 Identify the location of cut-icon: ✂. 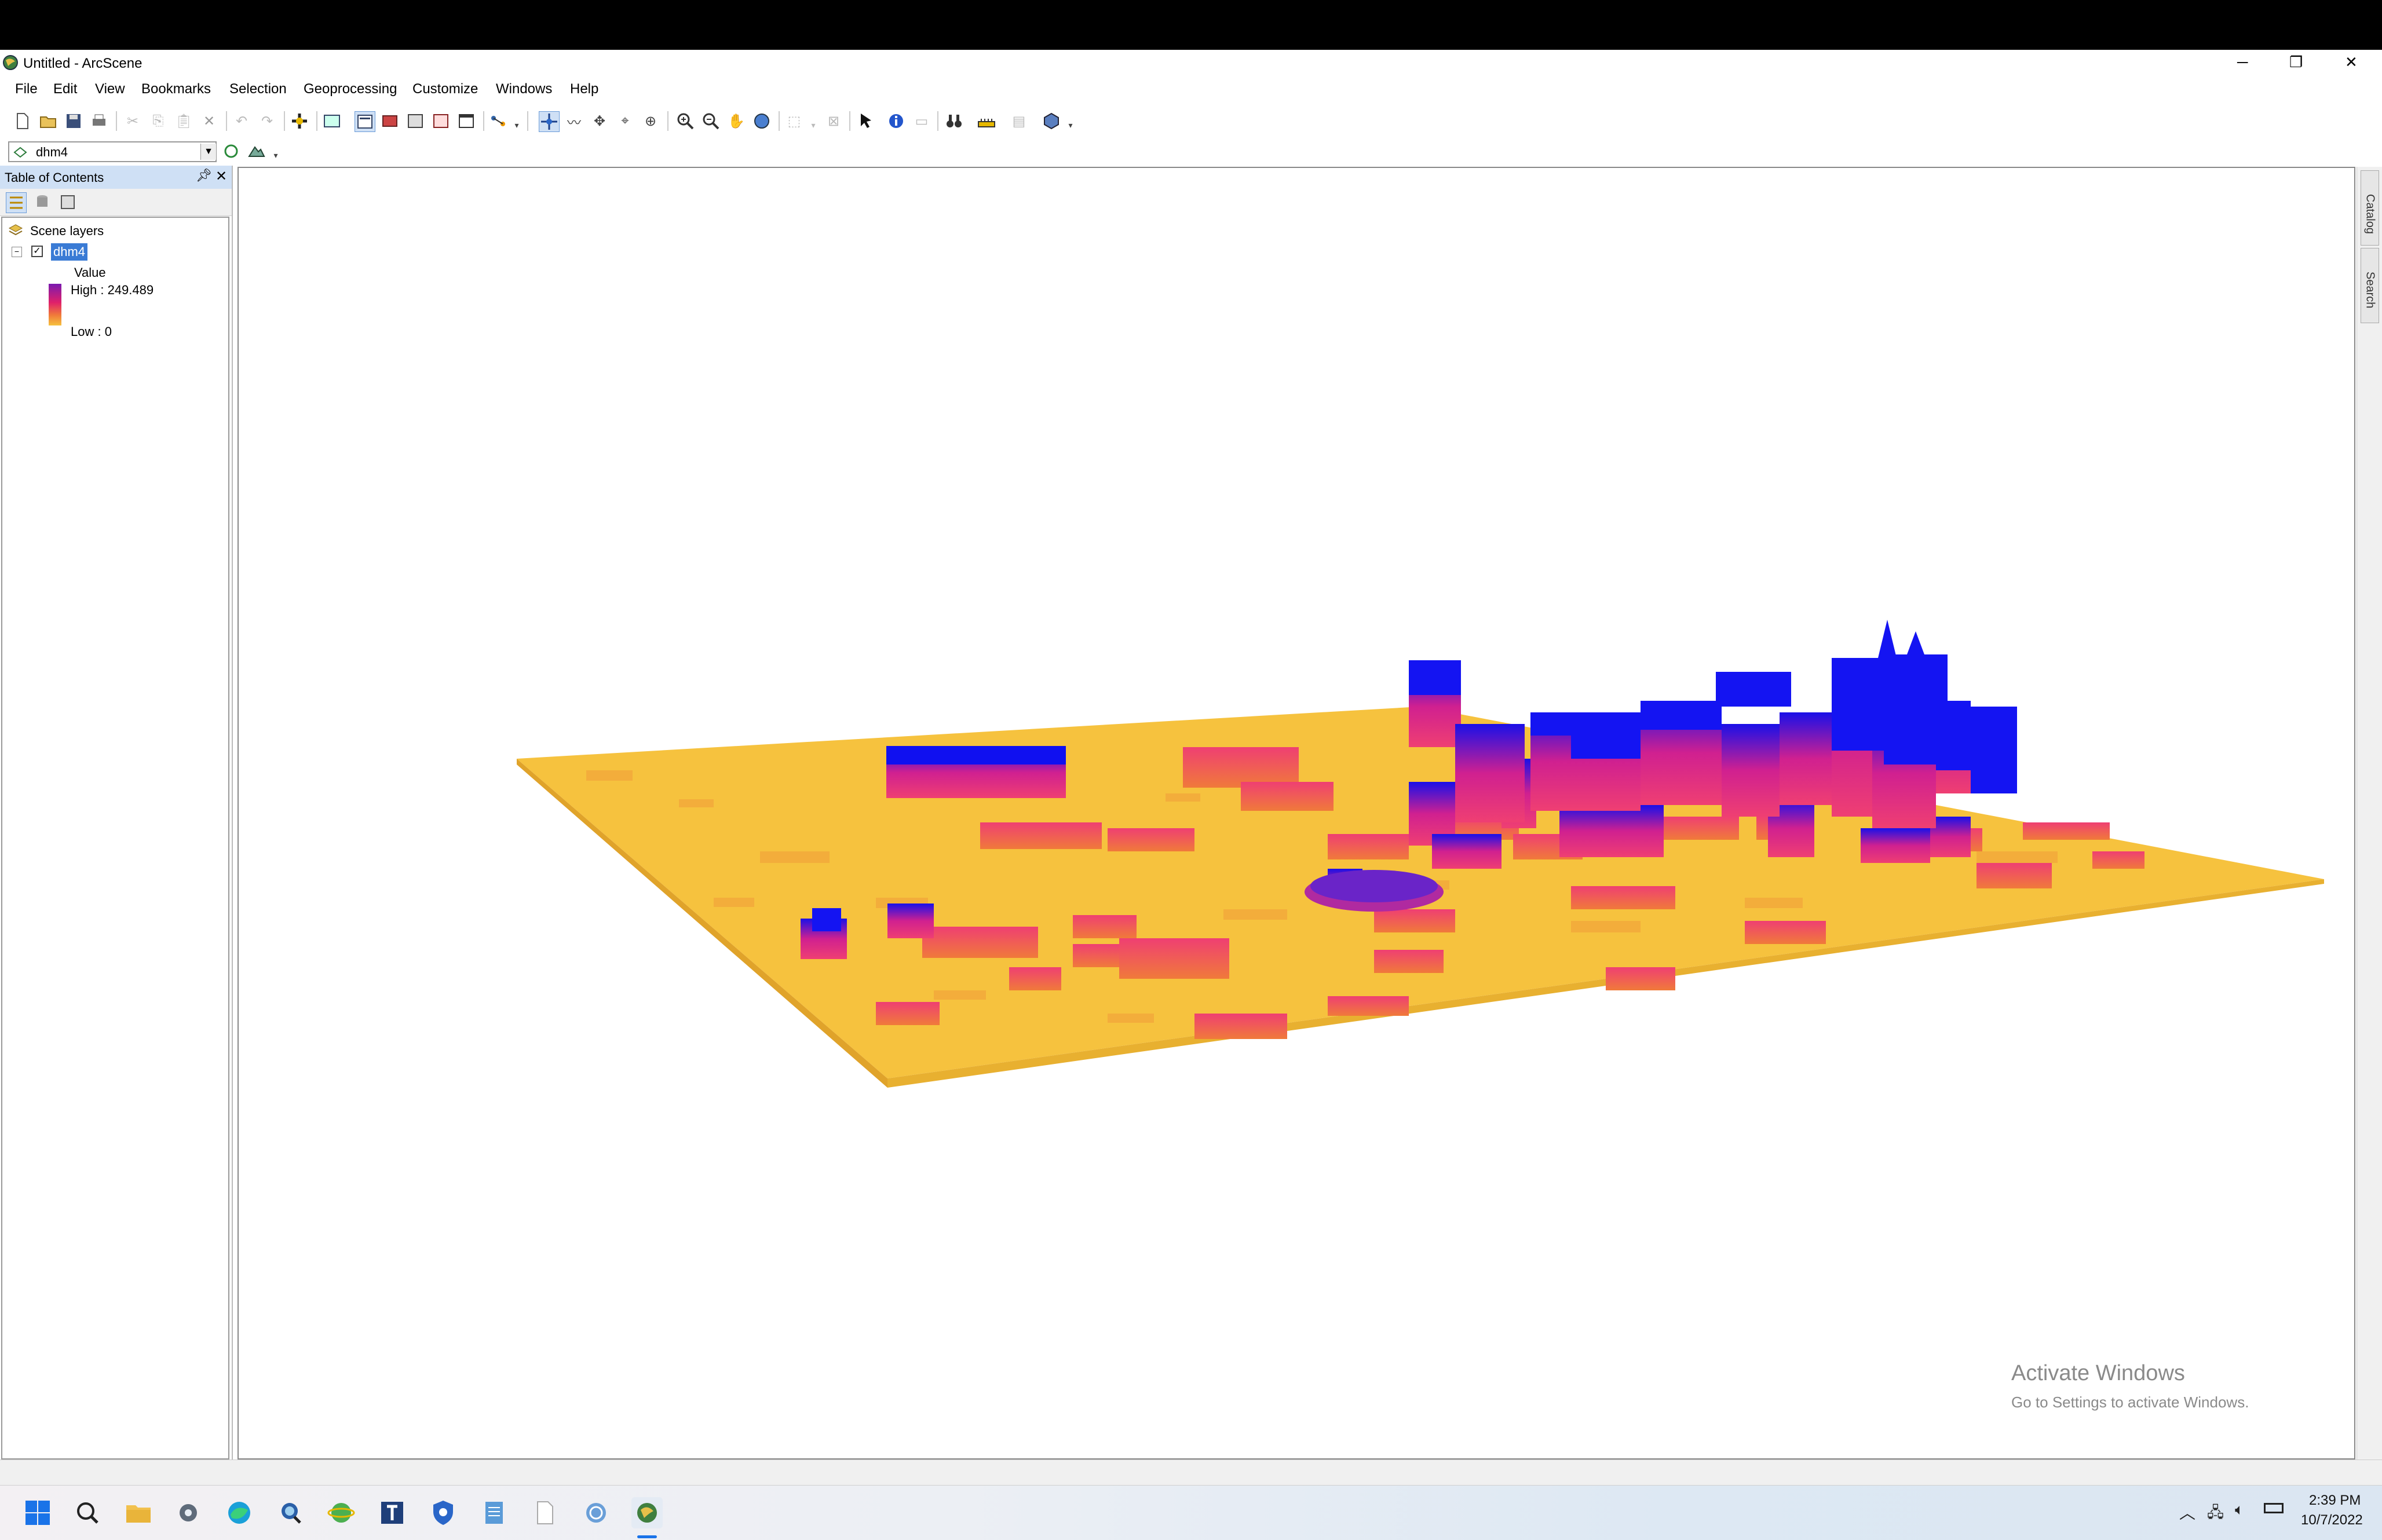
(133, 121).